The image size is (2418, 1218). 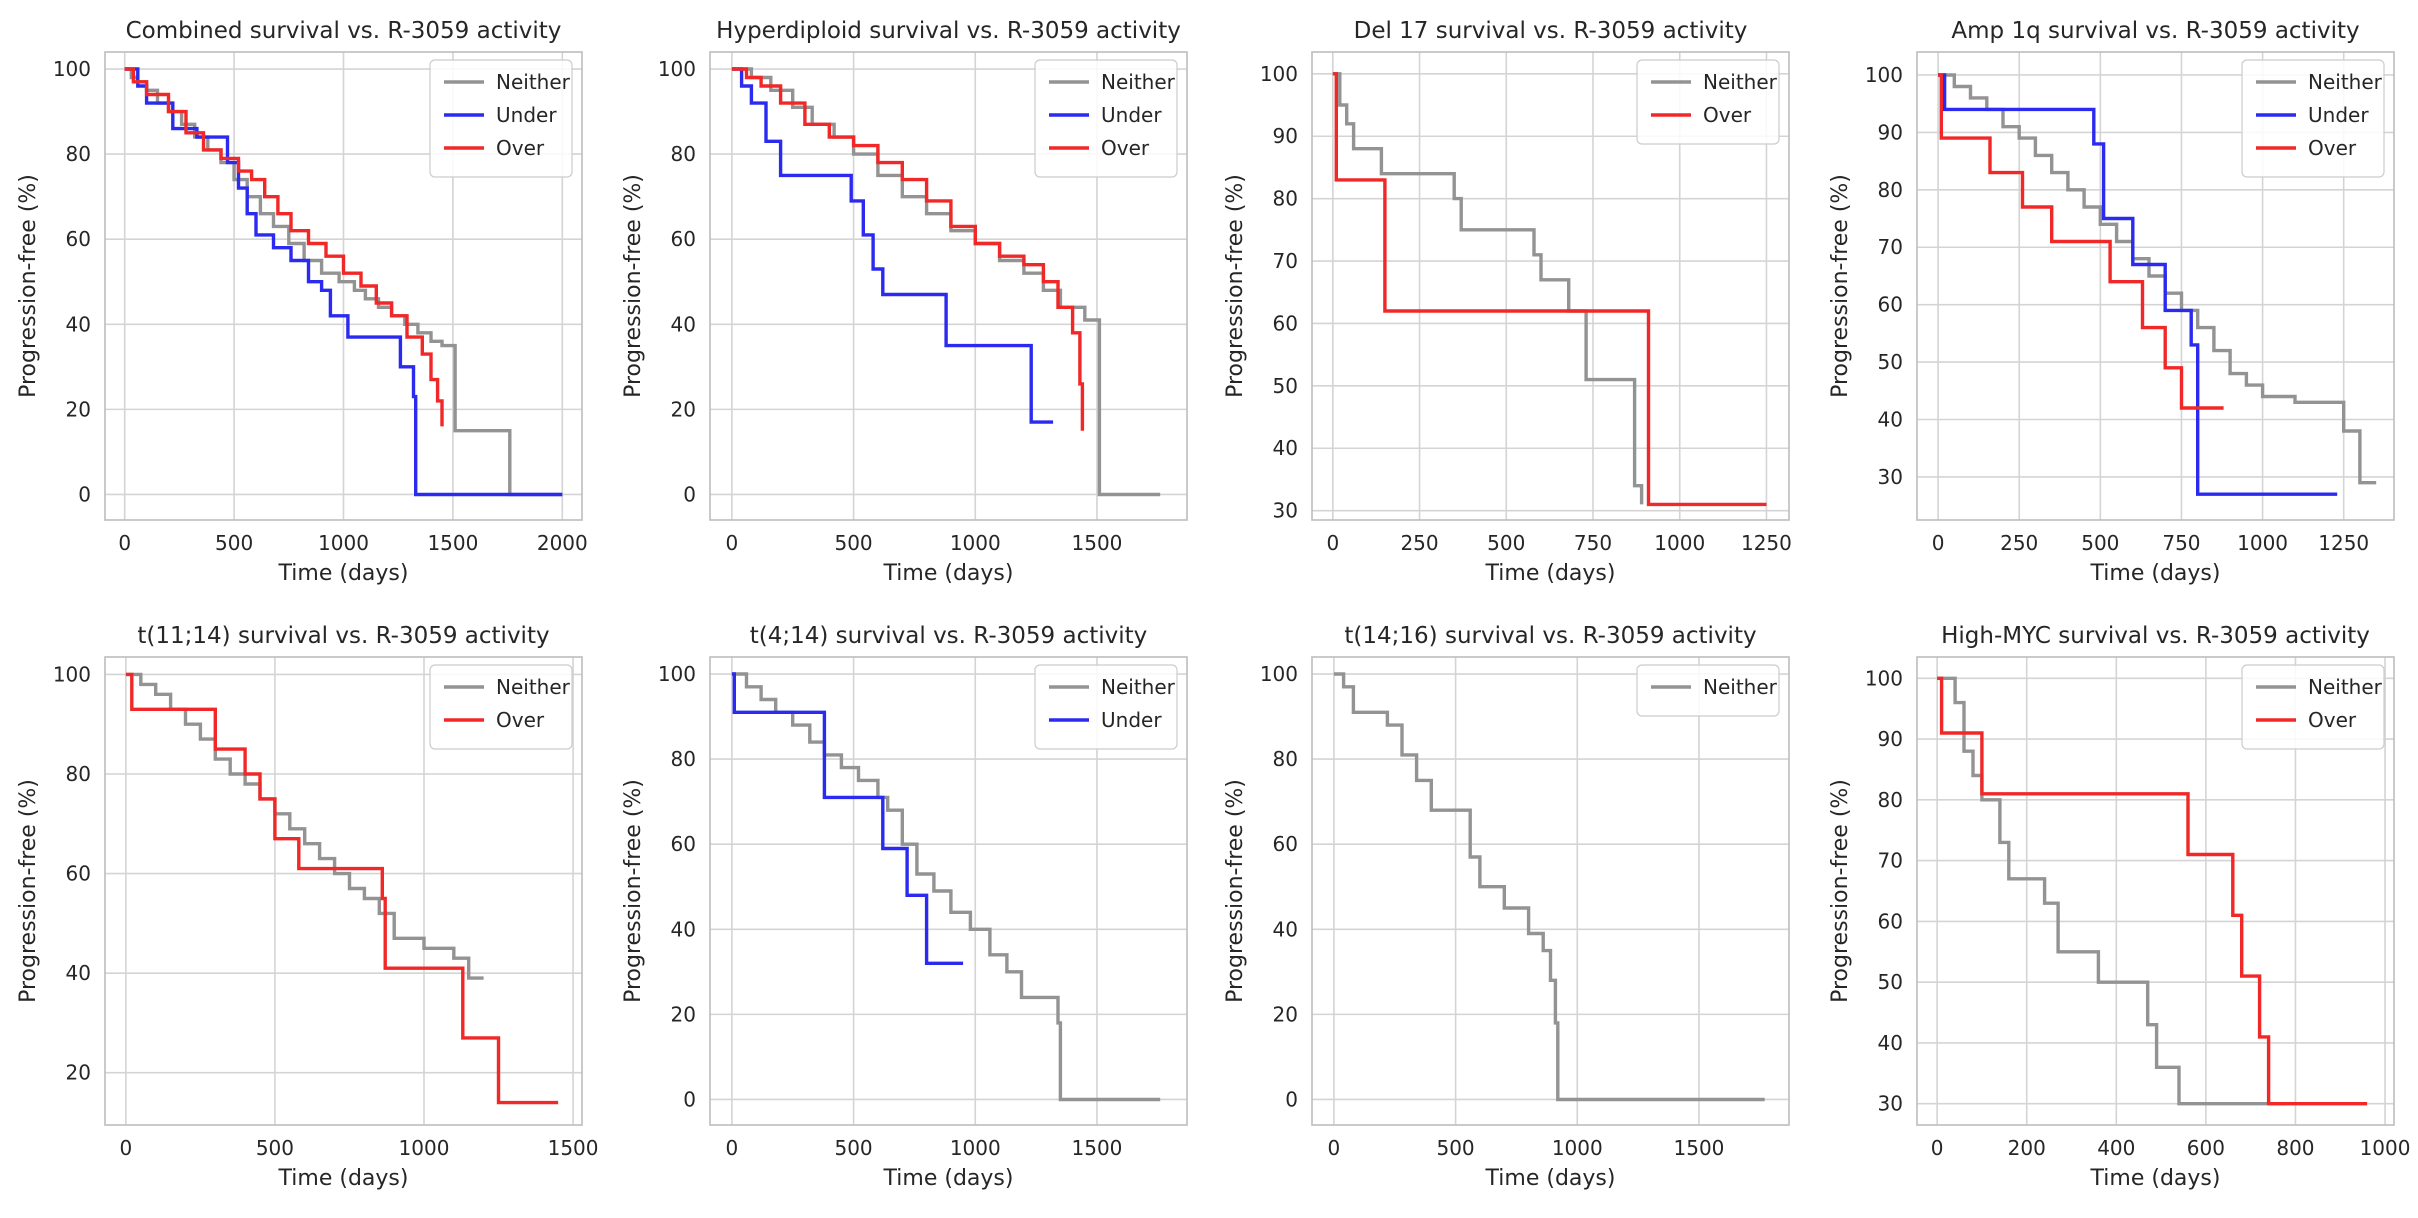 What do you see at coordinates (949, 636) in the screenshot?
I see `chart-title: t(4;14) survival vs. R-3059 activity` at bounding box center [949, 636].